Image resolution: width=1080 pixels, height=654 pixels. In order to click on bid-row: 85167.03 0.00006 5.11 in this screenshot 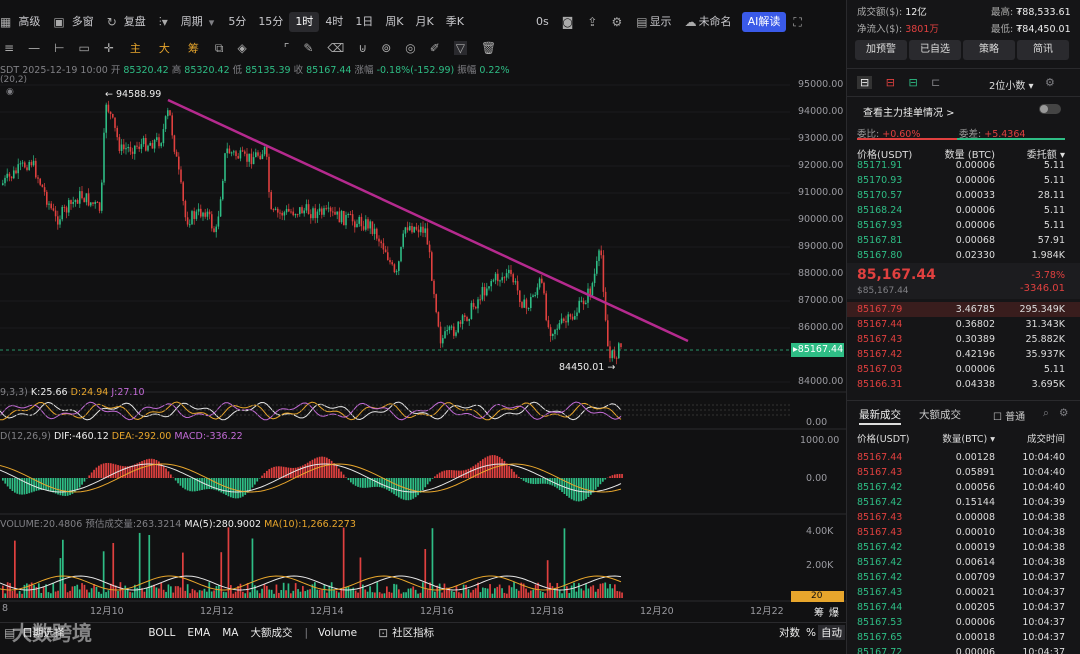, I will do `click(963, 369)`.